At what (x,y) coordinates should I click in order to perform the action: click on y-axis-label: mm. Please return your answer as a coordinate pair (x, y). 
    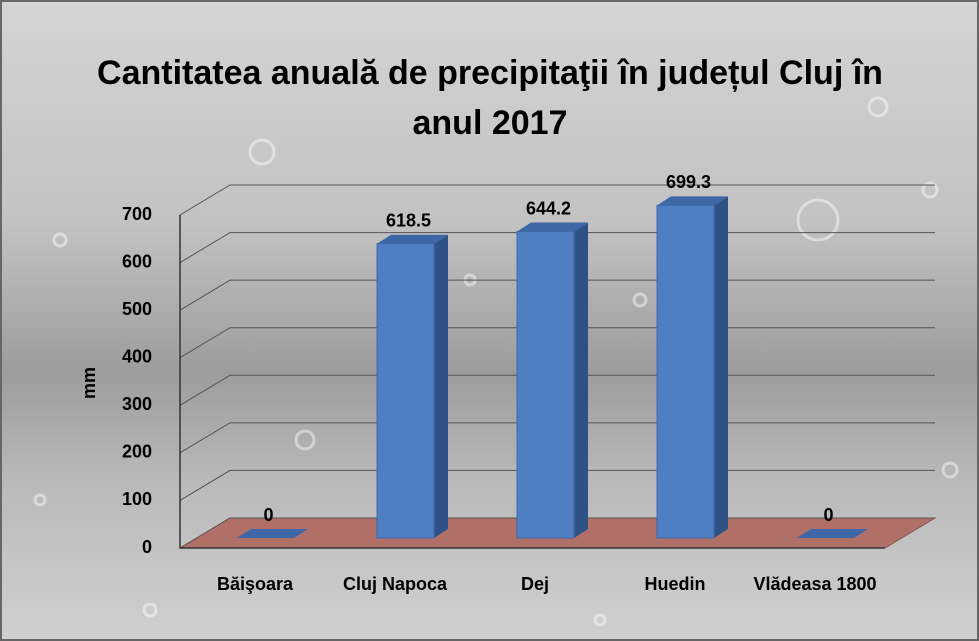
    Looking at the image, I should click on (89, 383).